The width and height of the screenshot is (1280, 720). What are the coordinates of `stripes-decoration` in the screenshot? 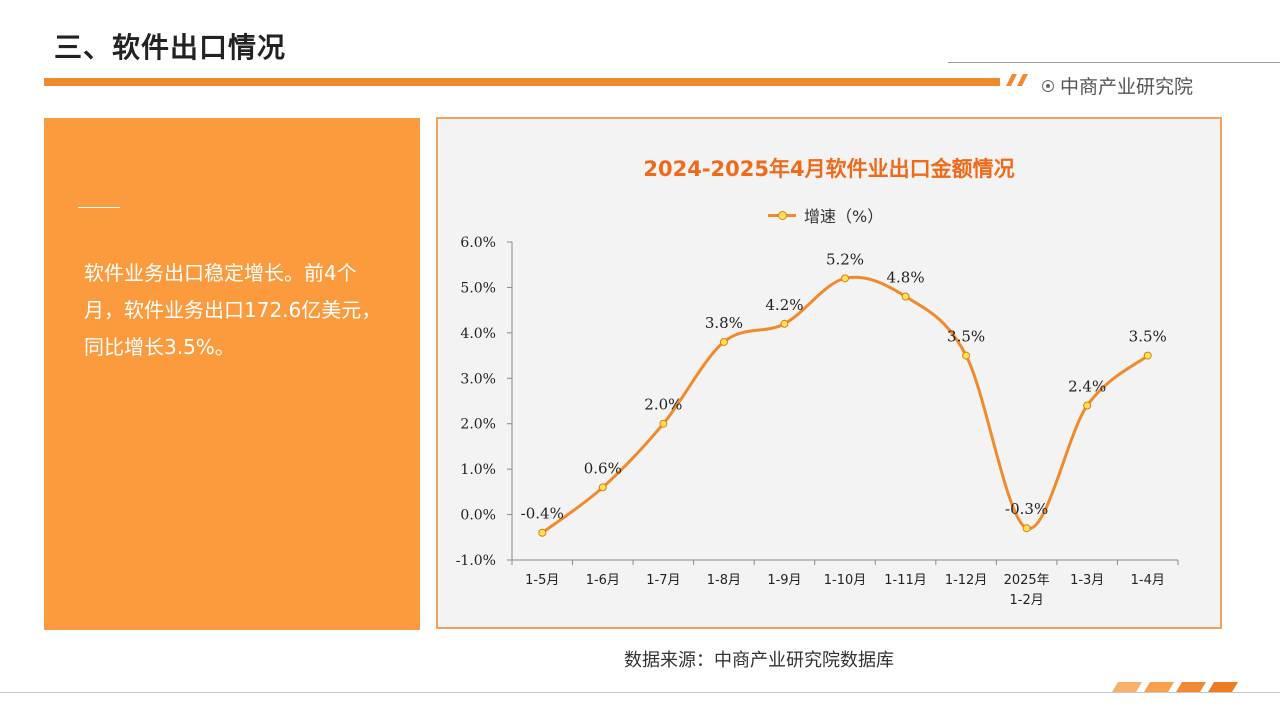 It's located at (1017, 80).